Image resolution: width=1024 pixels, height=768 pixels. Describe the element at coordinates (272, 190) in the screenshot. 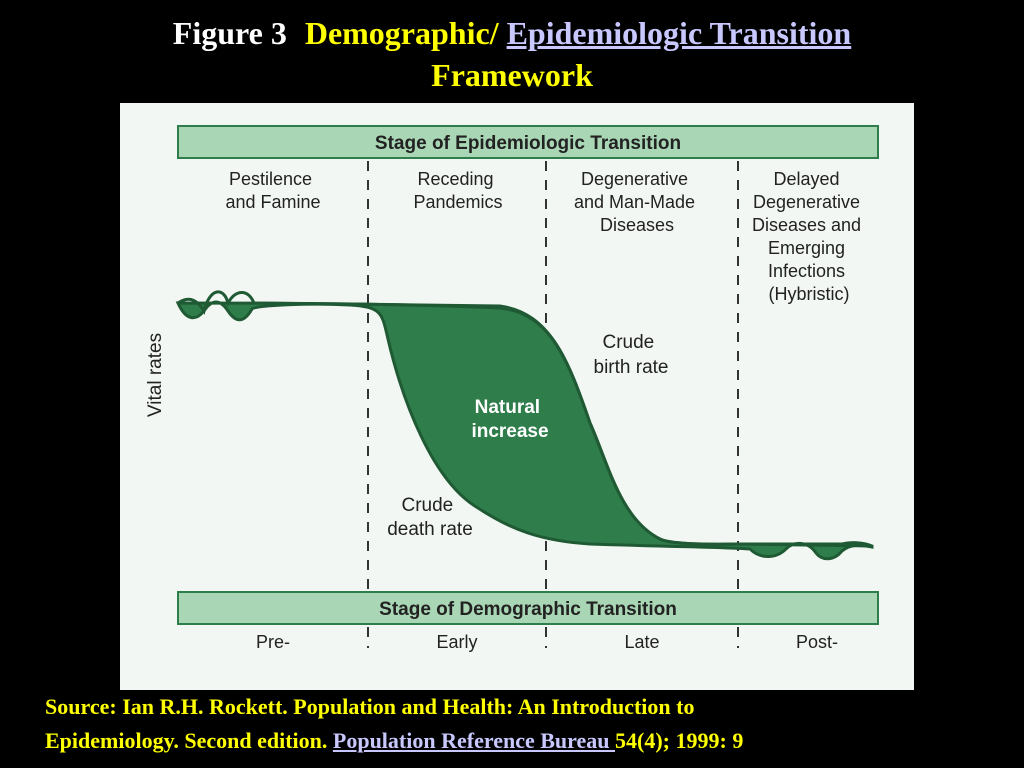

I see `epi-stage-1: Pestilence and Famine` at that location.